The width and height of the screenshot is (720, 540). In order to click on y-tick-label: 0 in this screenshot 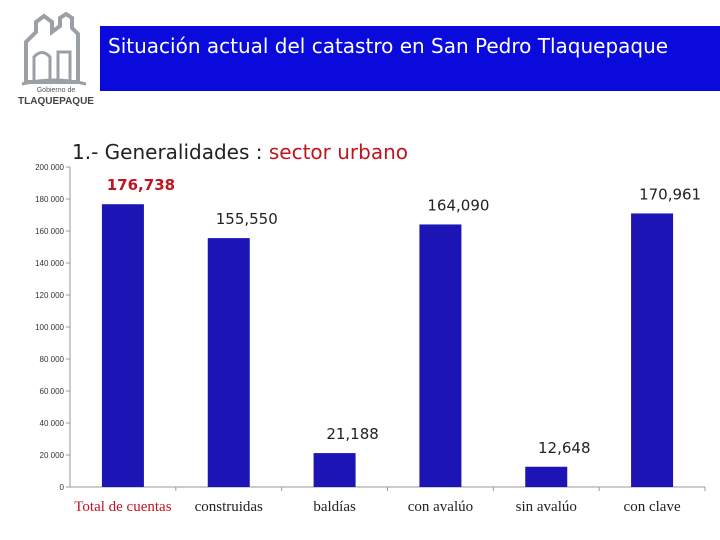, I will do `click(62, 487)`.